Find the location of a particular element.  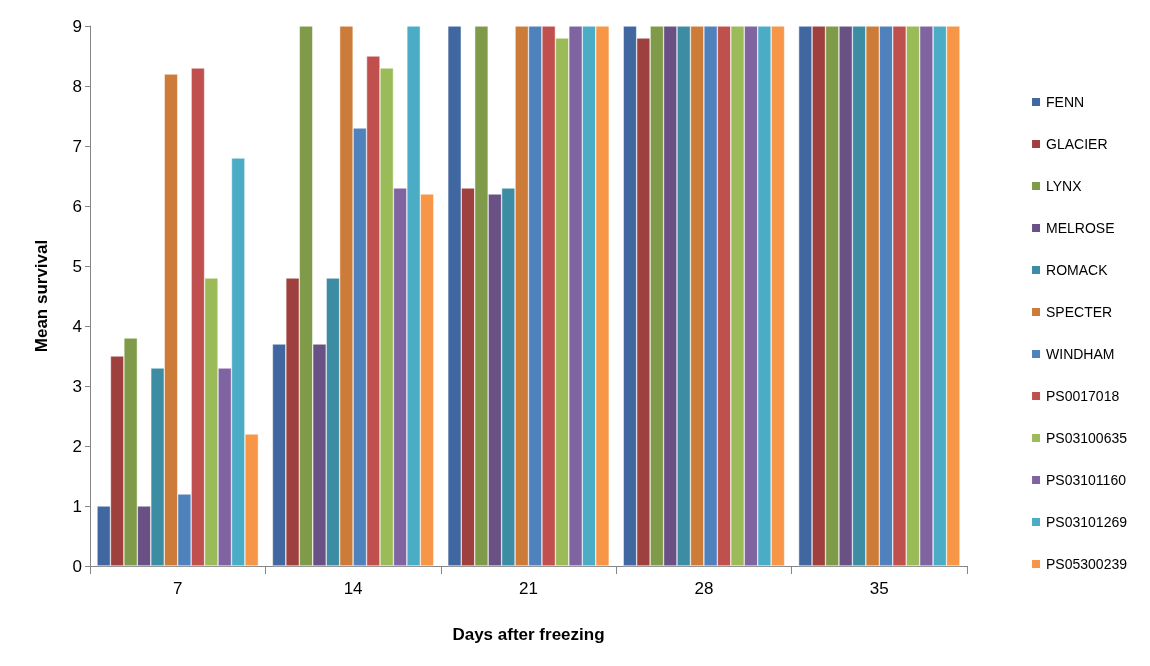

y-tick-label: 5 is located at coordinates (77, 266).